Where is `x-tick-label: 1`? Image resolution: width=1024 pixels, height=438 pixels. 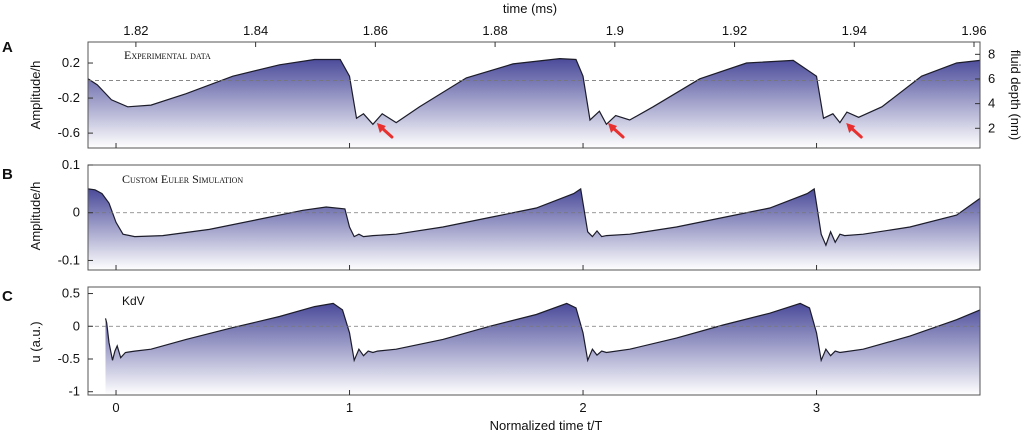
x-tick-label: 1 is located at coordinates (349, 407).